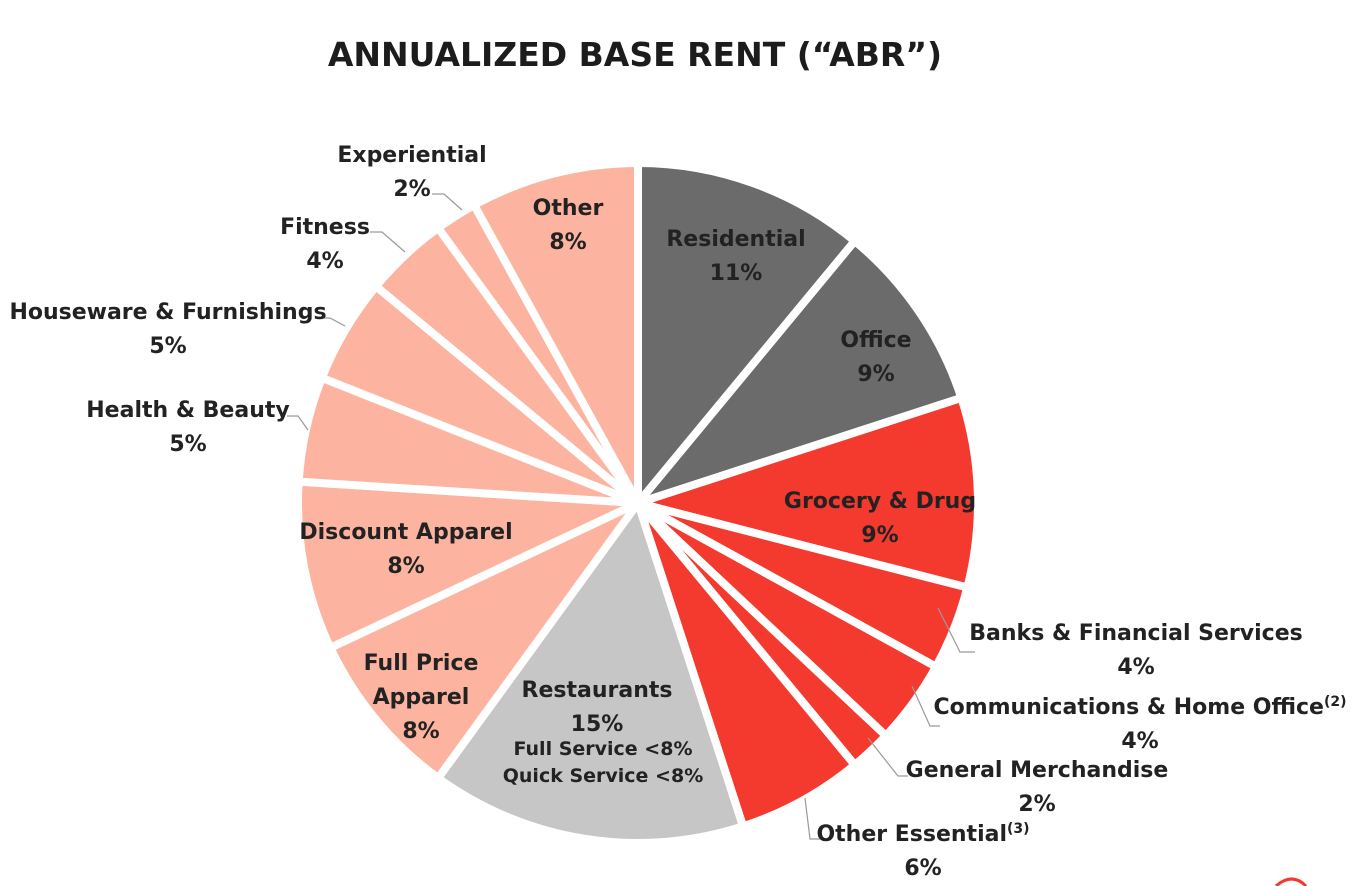 The height and width of the screenshot is (886, 1356). What do you see at coordinates (603, 749) in the screenshot?
I see `label-sub-restaurants-1: Full Service <8%` at bounding box center [603, 749].